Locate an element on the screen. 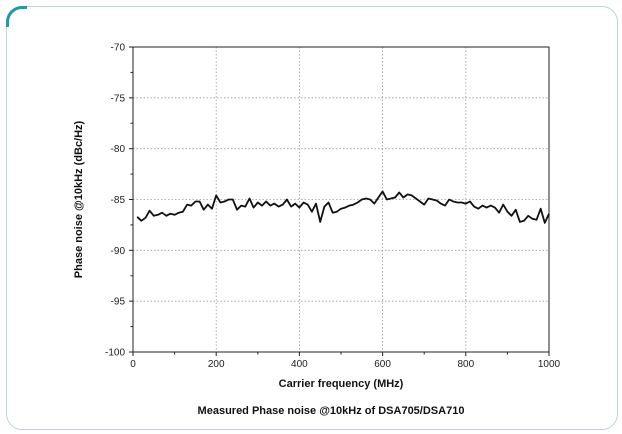  y-tick-label: -75 is located at coordinates (118, 98).